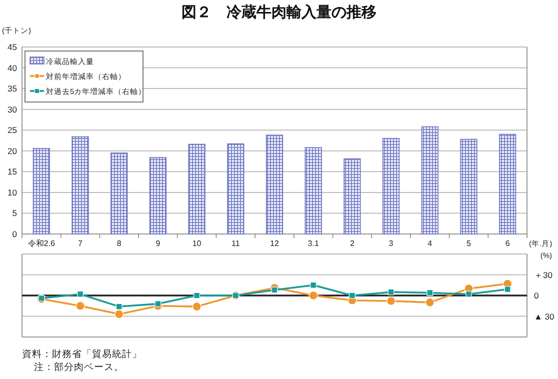  What do you see at coordinates (81, 243) in the screenshot?
I see `x-tick-label: 7` at bounding box center [81, 243].